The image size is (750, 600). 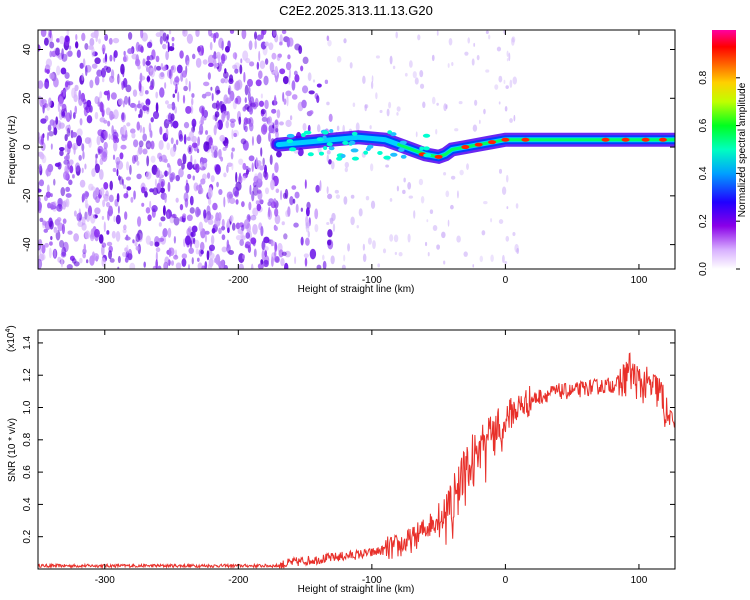 What do you see at coordinates (506, 280) in the screenshot?
I see `spectrogram-x-tick-label: 0` at bounding box center [506, 280].